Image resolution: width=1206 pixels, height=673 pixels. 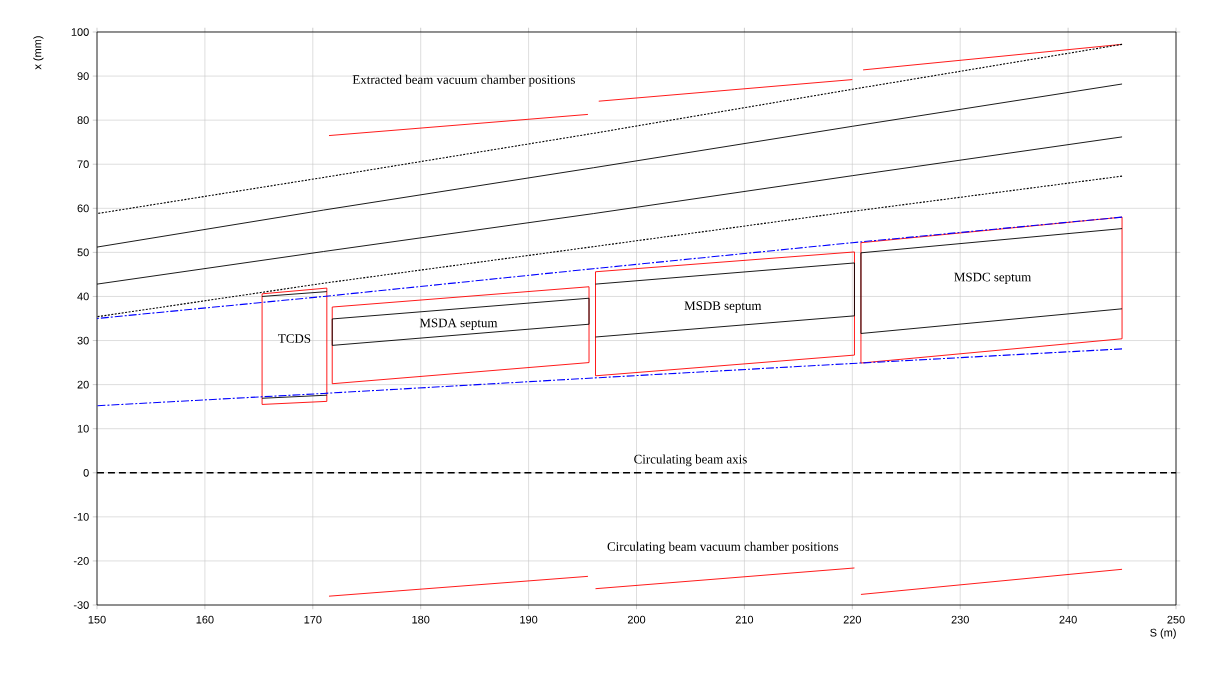 What do you see at coordinates (83, 208) in the screenshot?
I see `y-tick-label: 60` at bounding box center [83, 208].